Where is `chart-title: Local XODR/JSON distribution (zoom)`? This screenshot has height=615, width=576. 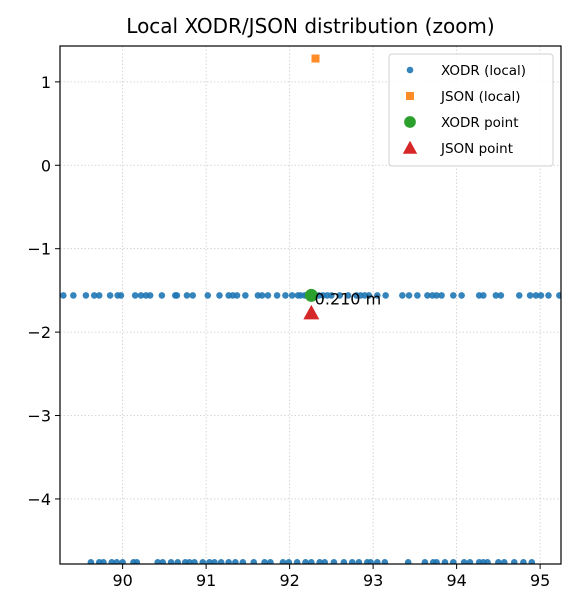 chart-title: Local XODR/JSON distribution (zoom) is located at coordinates (310, 26).